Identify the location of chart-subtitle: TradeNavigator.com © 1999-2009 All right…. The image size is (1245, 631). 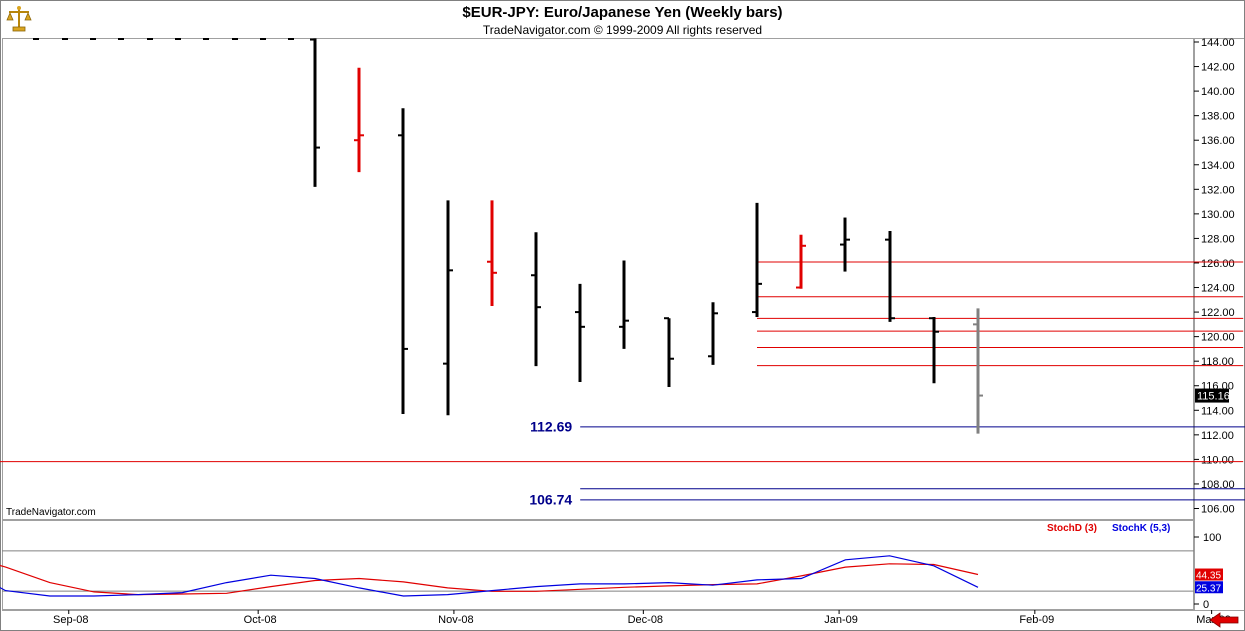
(622, 30).